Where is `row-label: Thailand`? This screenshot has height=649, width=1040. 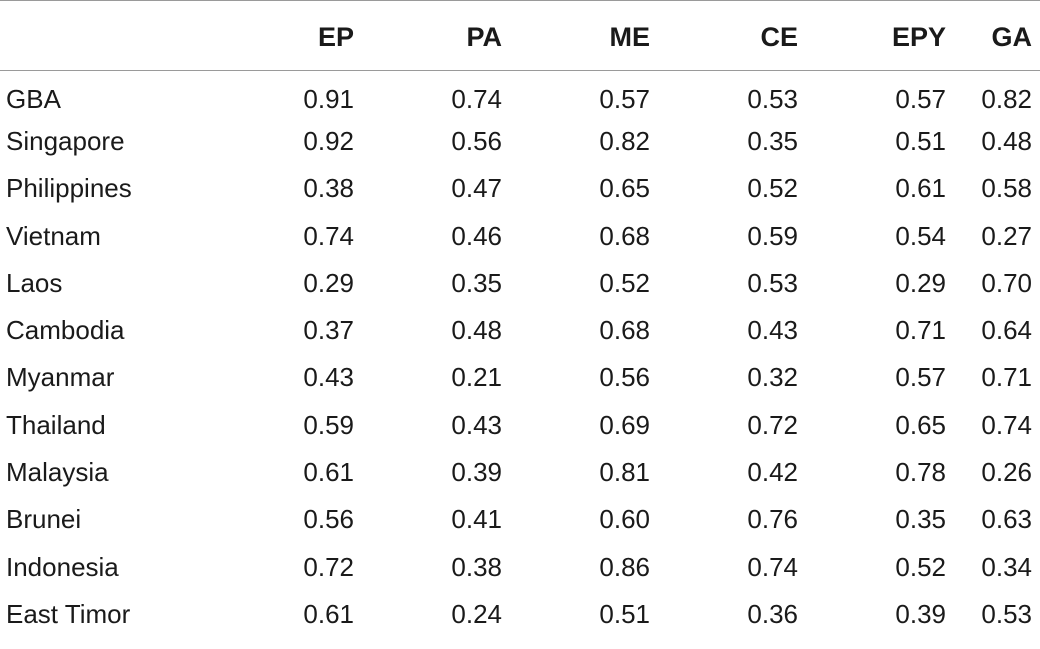 row-label: Thailand is located at coordinates (56, 424).